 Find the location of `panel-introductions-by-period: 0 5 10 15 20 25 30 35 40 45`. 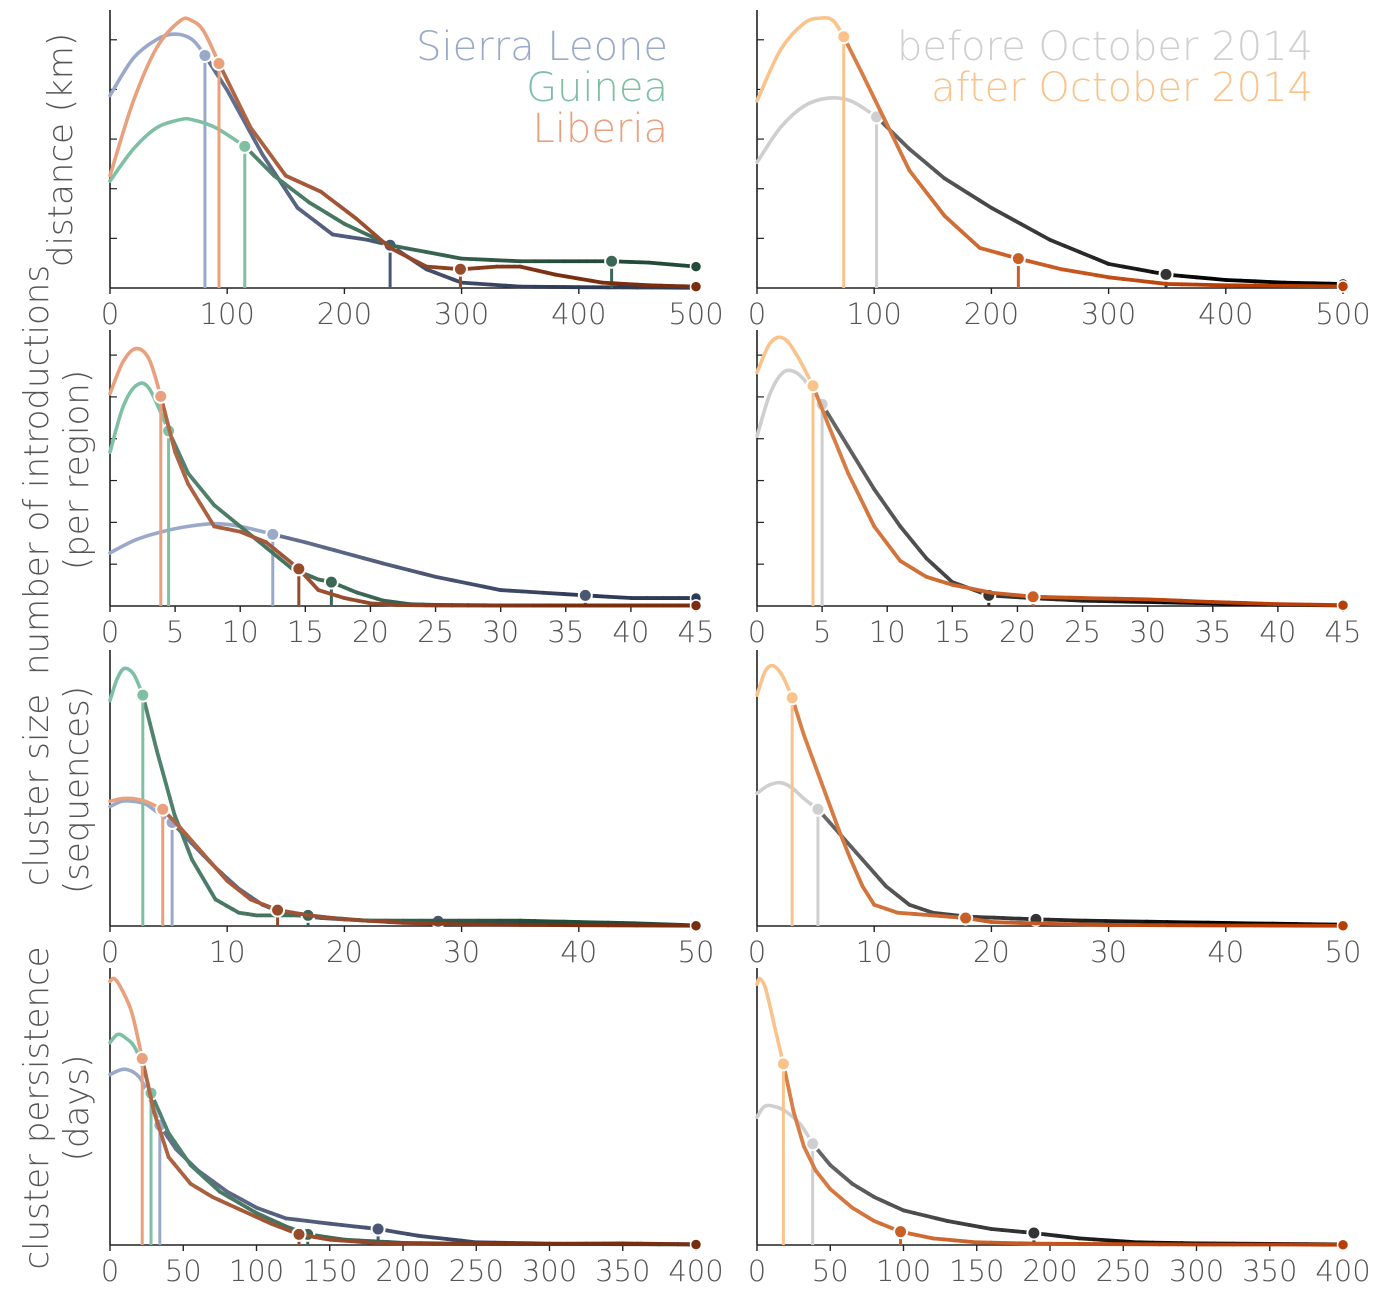

panel-introductions-by-period: 0 5 10 15 20 25 30 35 40 45 is located at coordinates (1054, 489).